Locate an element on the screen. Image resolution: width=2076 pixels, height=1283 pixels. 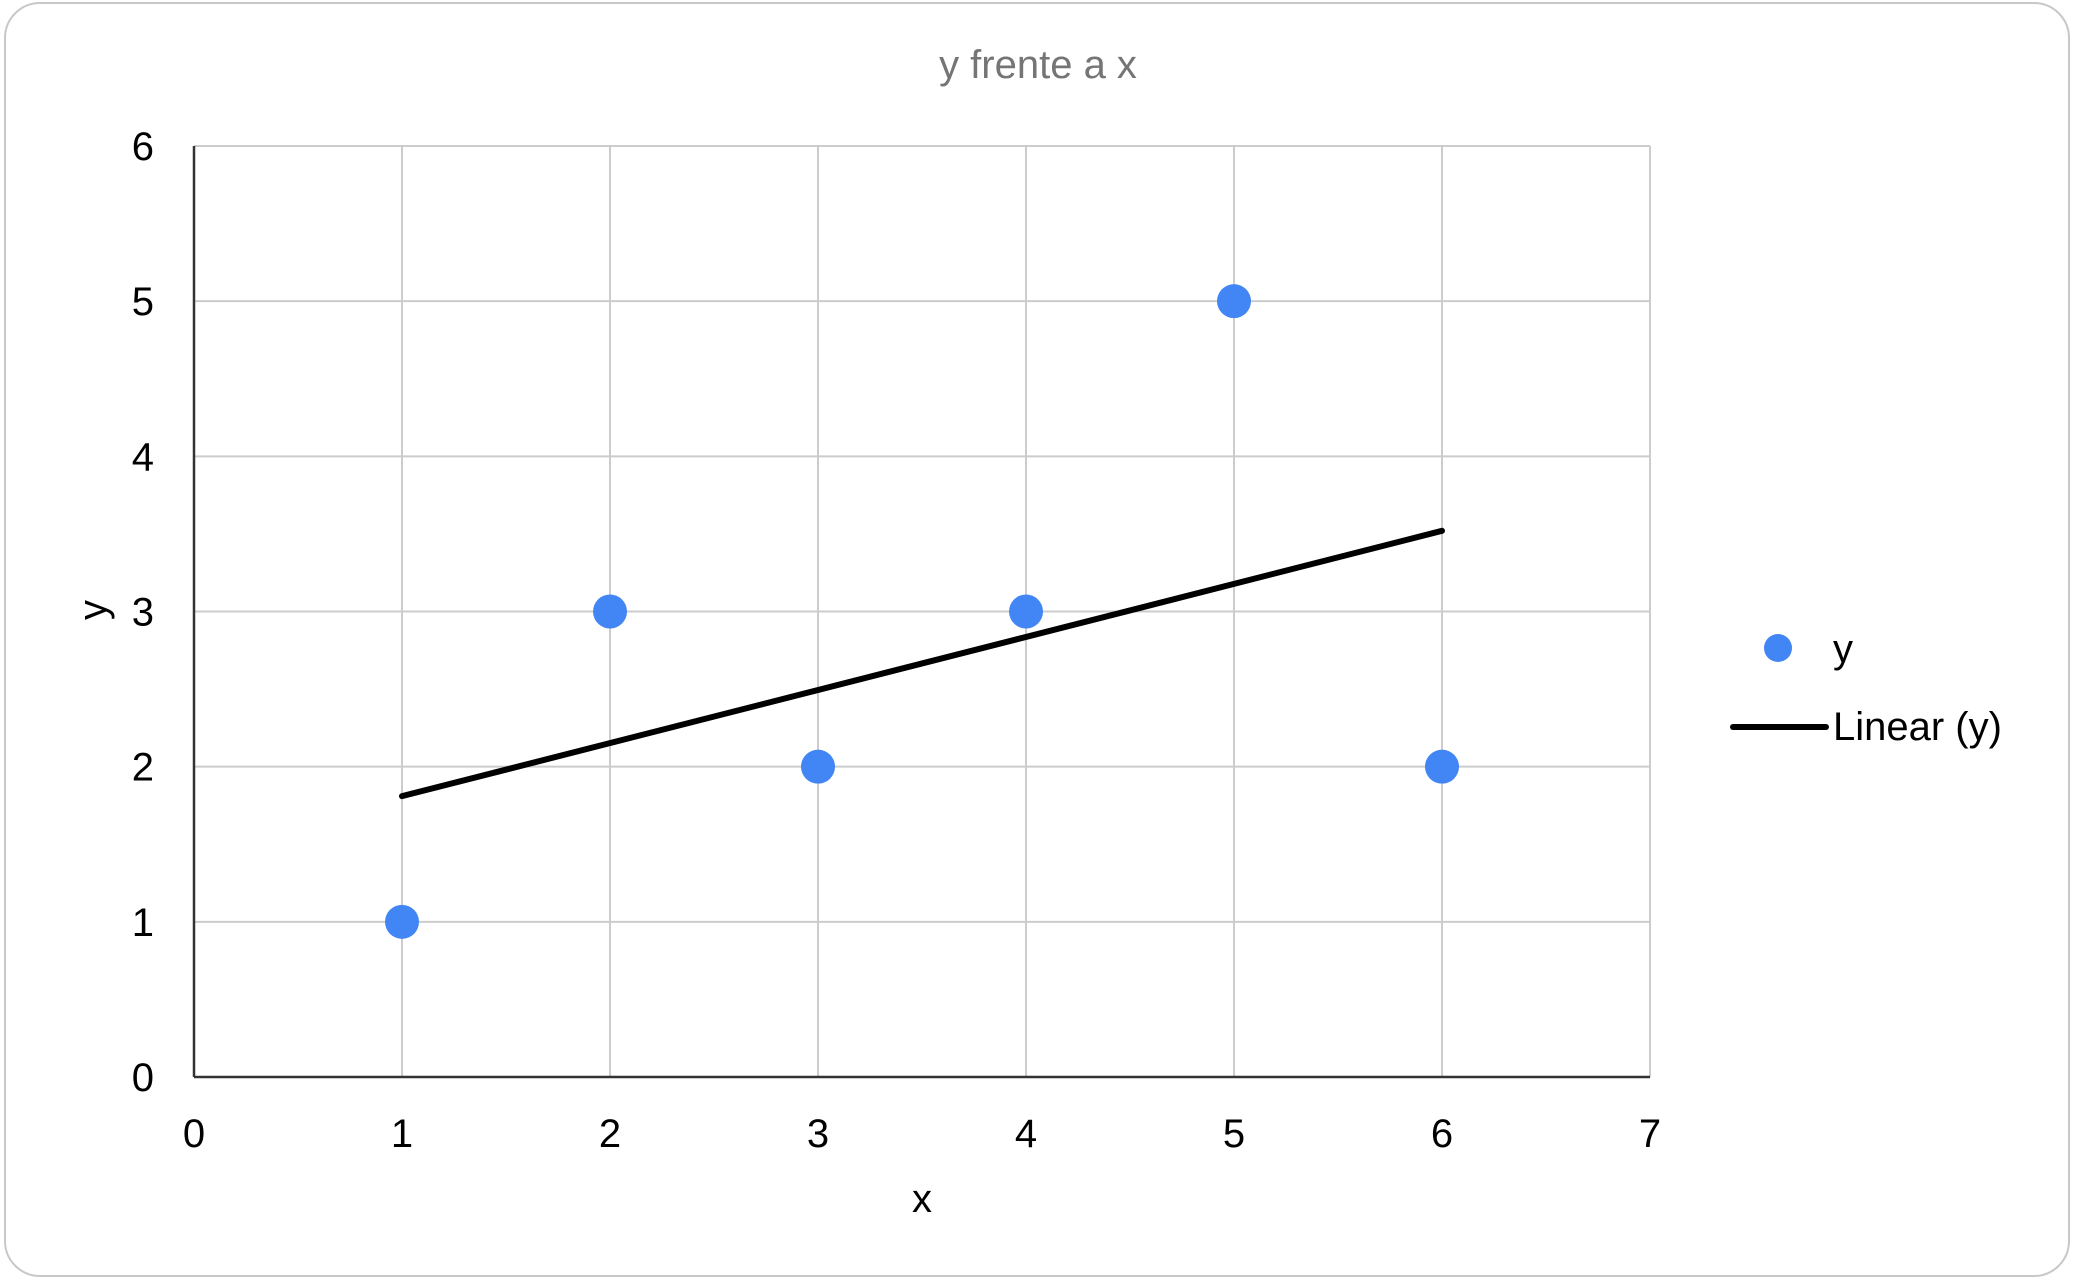
y-tick-label: 1 is located at coordinates (143, 923).